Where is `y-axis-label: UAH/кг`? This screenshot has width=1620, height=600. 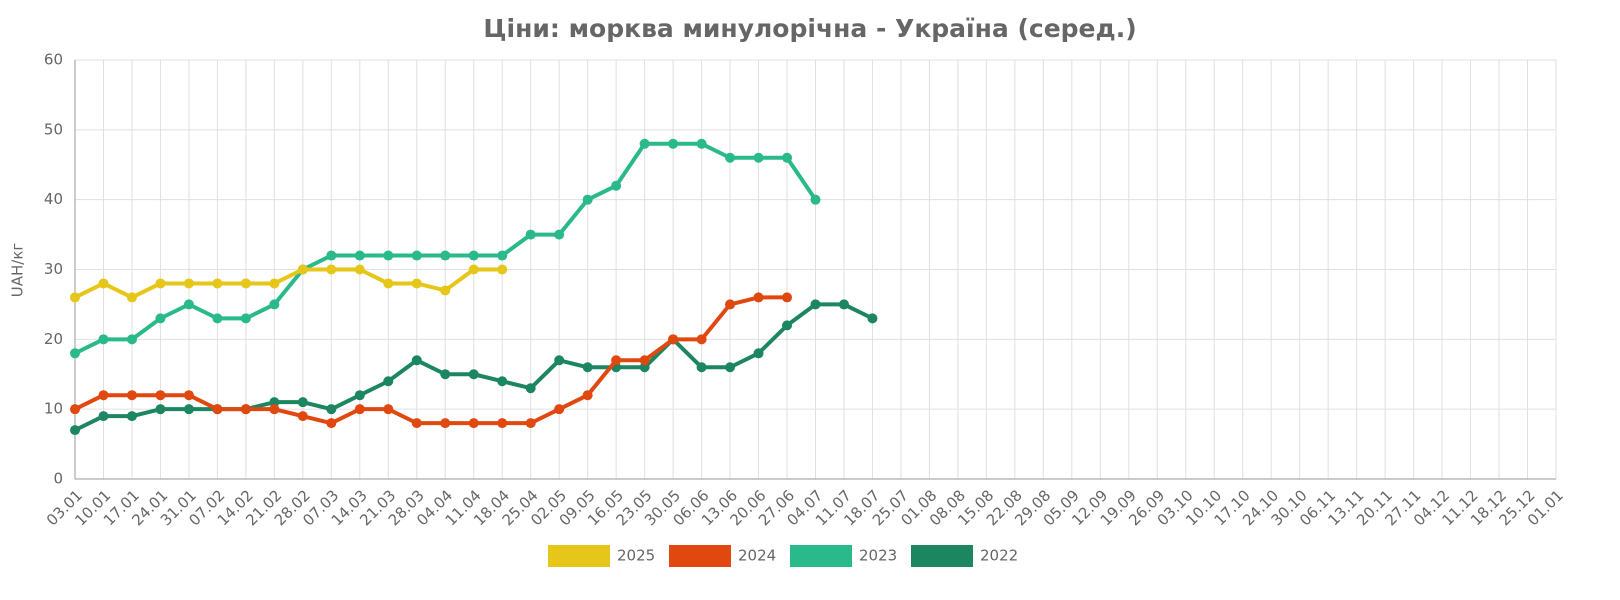
y-axis-label: UAH/кг is located at coordinates (18, 270).